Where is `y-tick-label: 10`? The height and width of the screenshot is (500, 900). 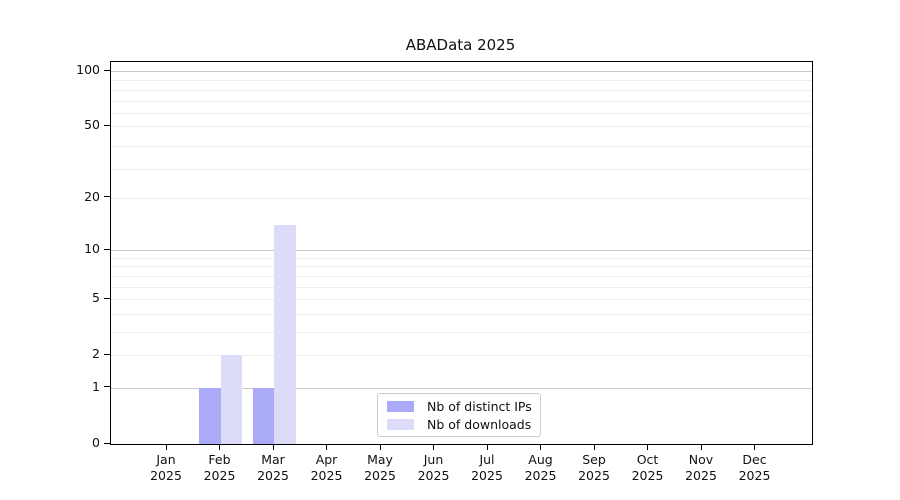
y-tick-label: 10 is located at coordinates (92, 249).